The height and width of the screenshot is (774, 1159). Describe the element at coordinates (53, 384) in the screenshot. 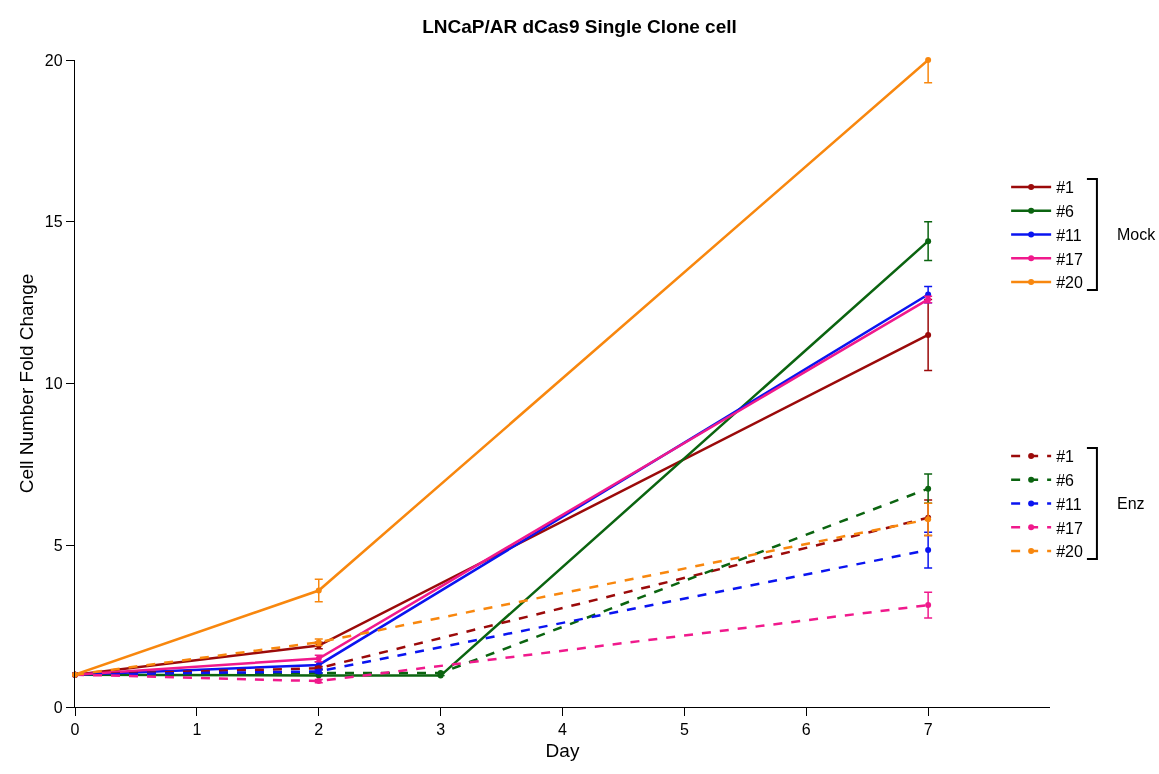

I see `y-tick-label: 10` at that location.